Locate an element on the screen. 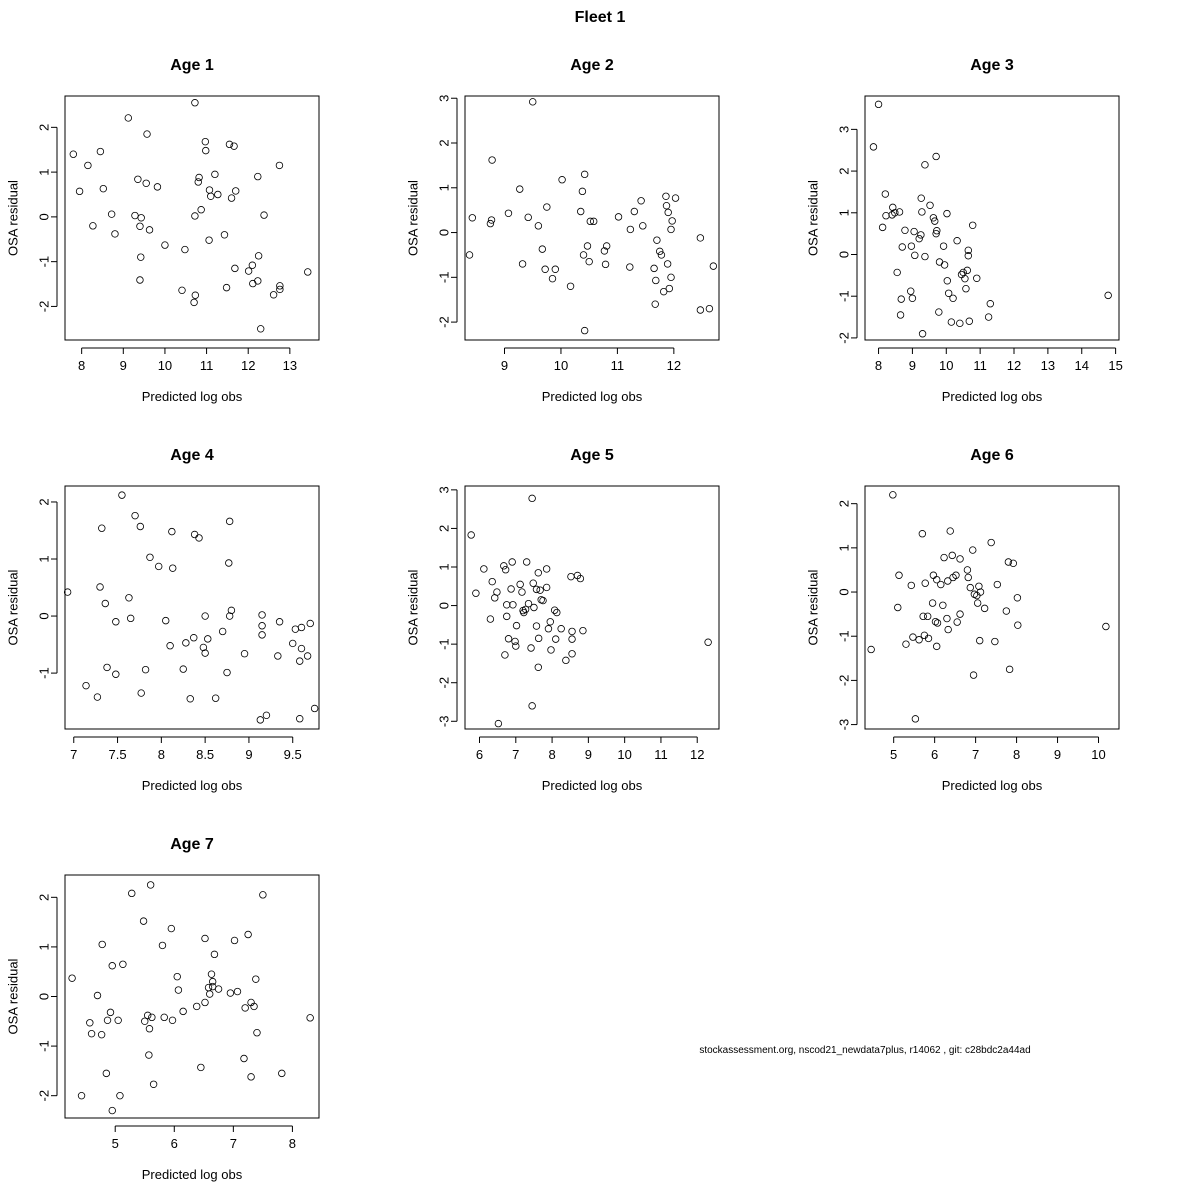 This screenshot has height=1200, width=1200. x-tick-label: 8 is located at coordinates (878, 365).